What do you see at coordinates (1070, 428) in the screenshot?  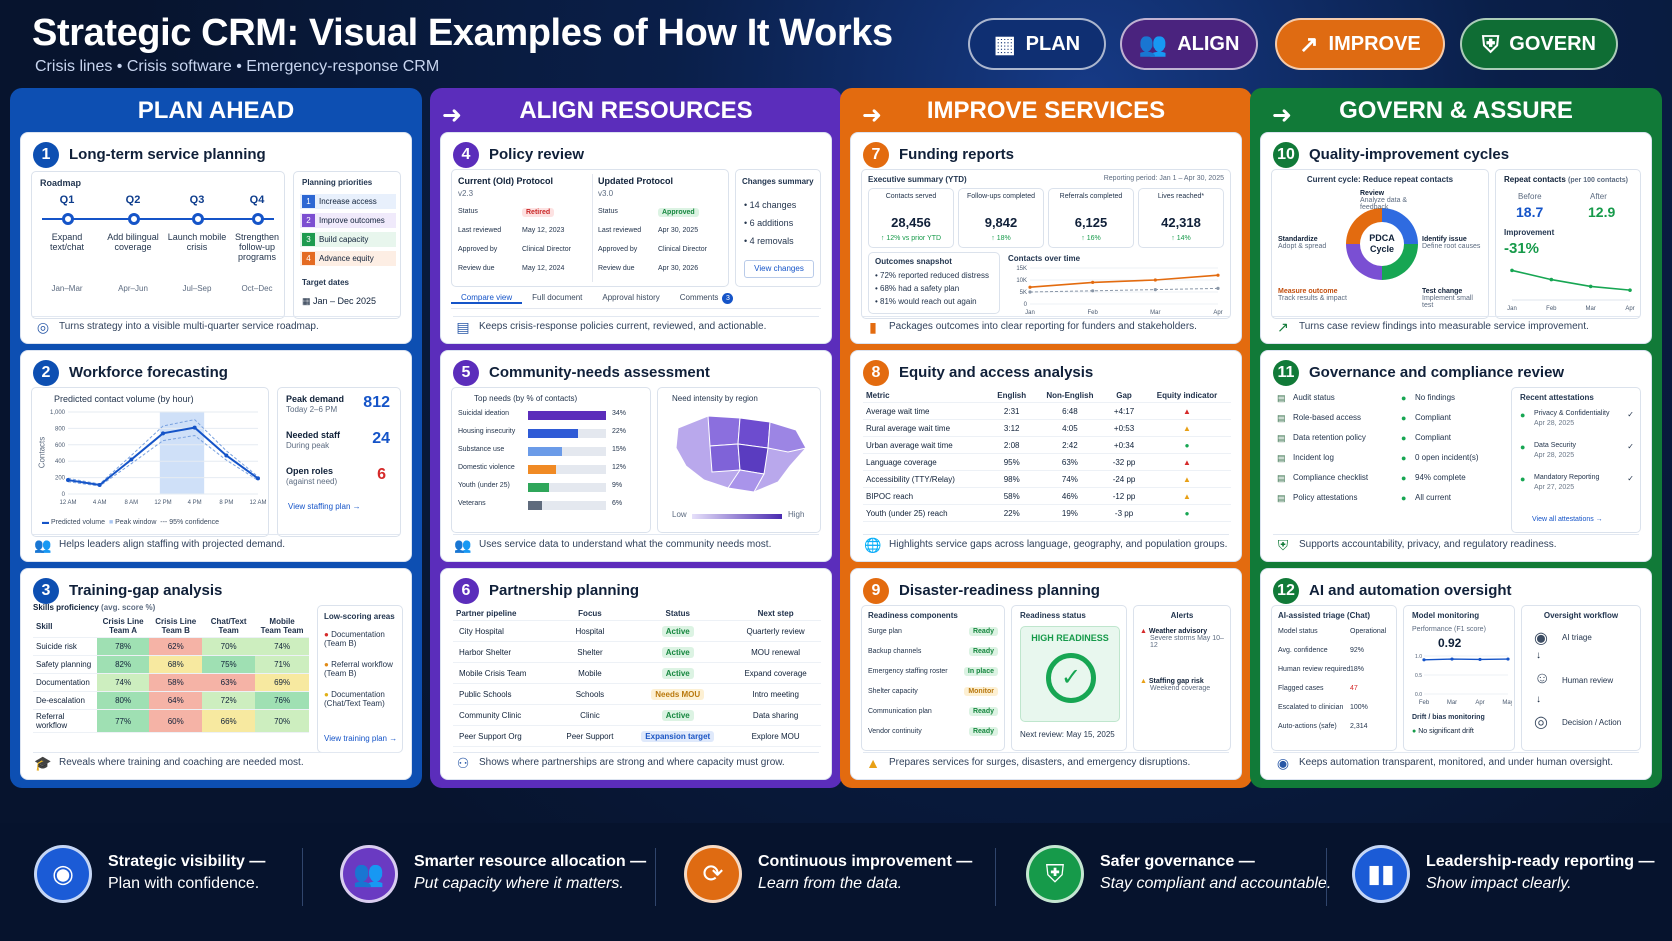 I see `table-cell: 4:05` at bounding box center [1070, 428].